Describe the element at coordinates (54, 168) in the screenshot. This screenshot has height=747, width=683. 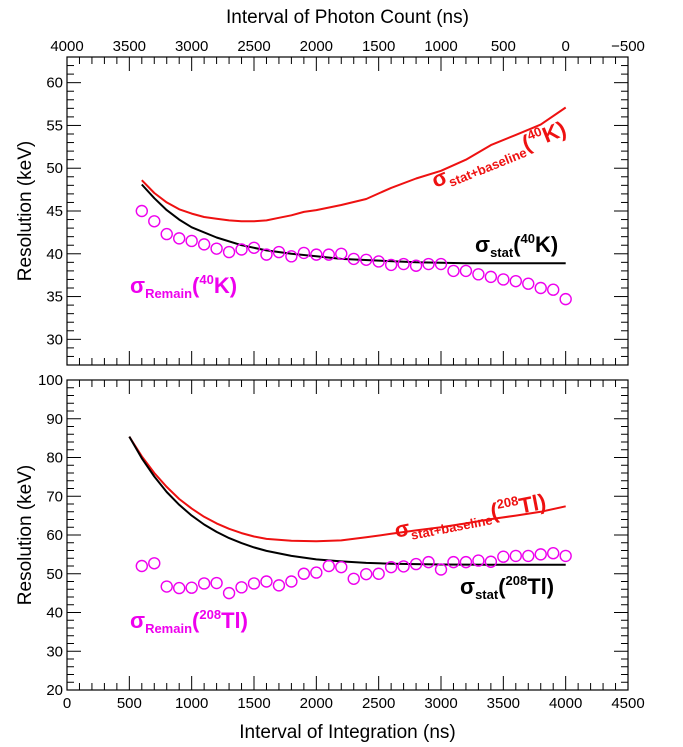
I see `top-y-tick-label: 50` at that location.